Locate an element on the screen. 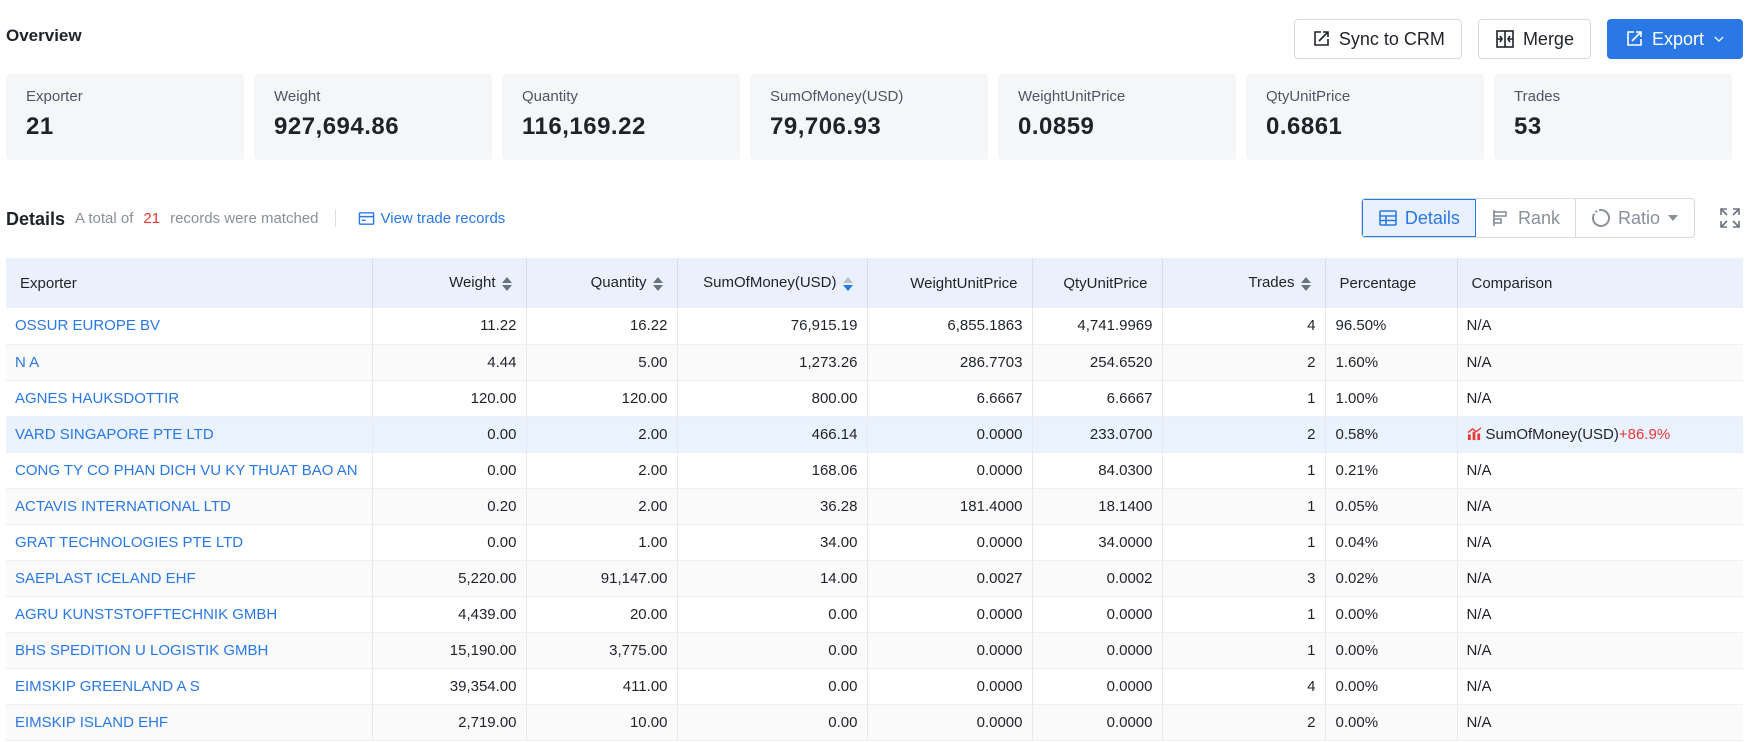 This screenshot has height=742, width=1749. cell-quantity: 411.00 is located at coordinates (602, 686).